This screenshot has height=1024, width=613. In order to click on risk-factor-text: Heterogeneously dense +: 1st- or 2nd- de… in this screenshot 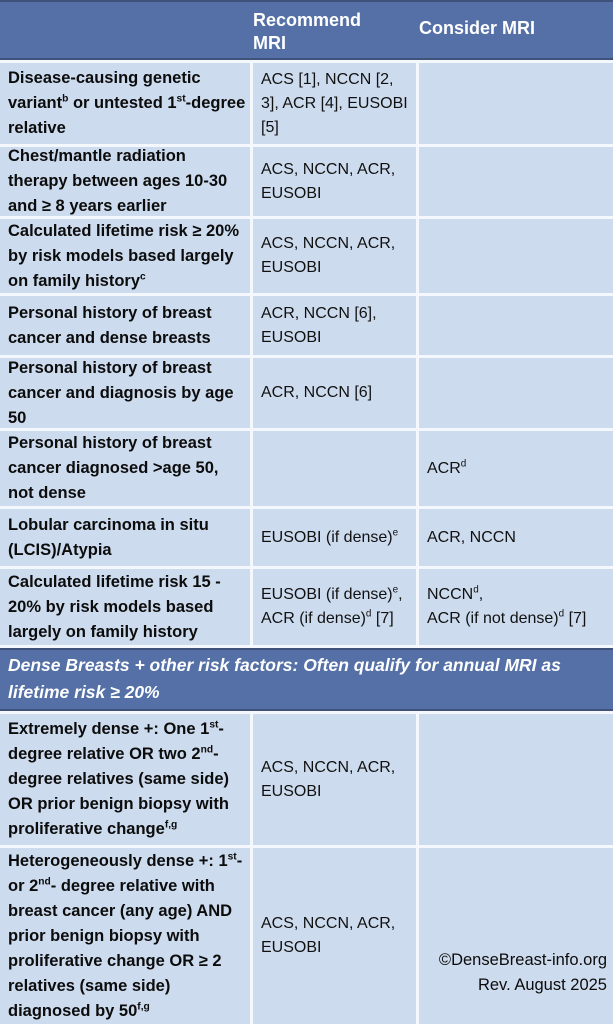, I will do `click(125, 935)`.